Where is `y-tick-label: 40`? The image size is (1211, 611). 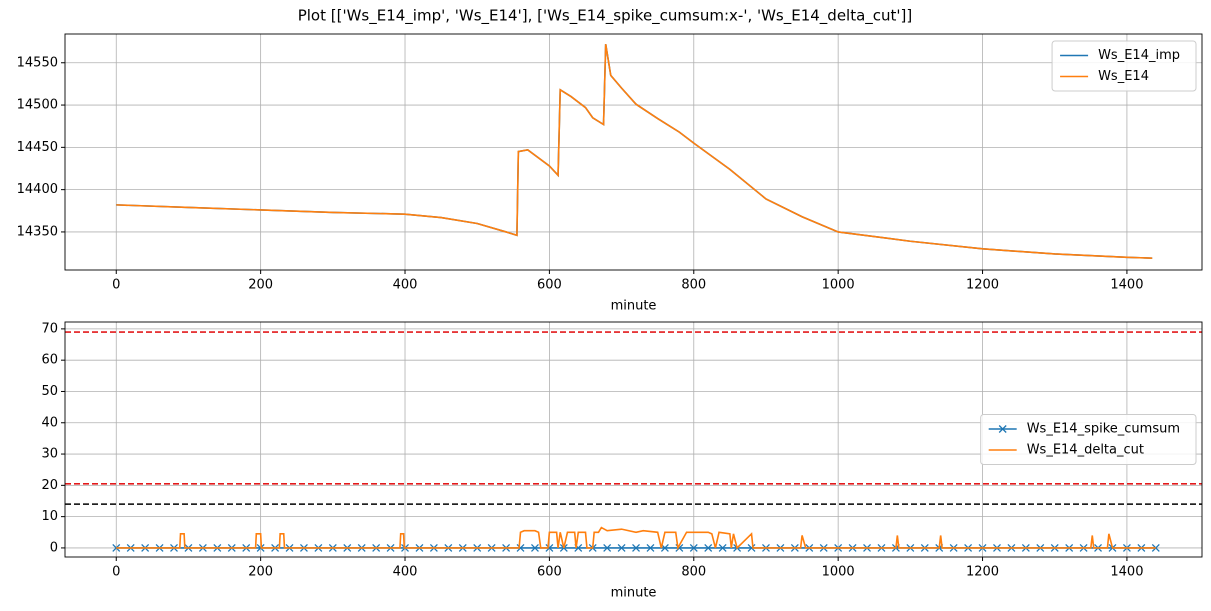 y-tick-label: 40 is located at coordinates (49, 422).